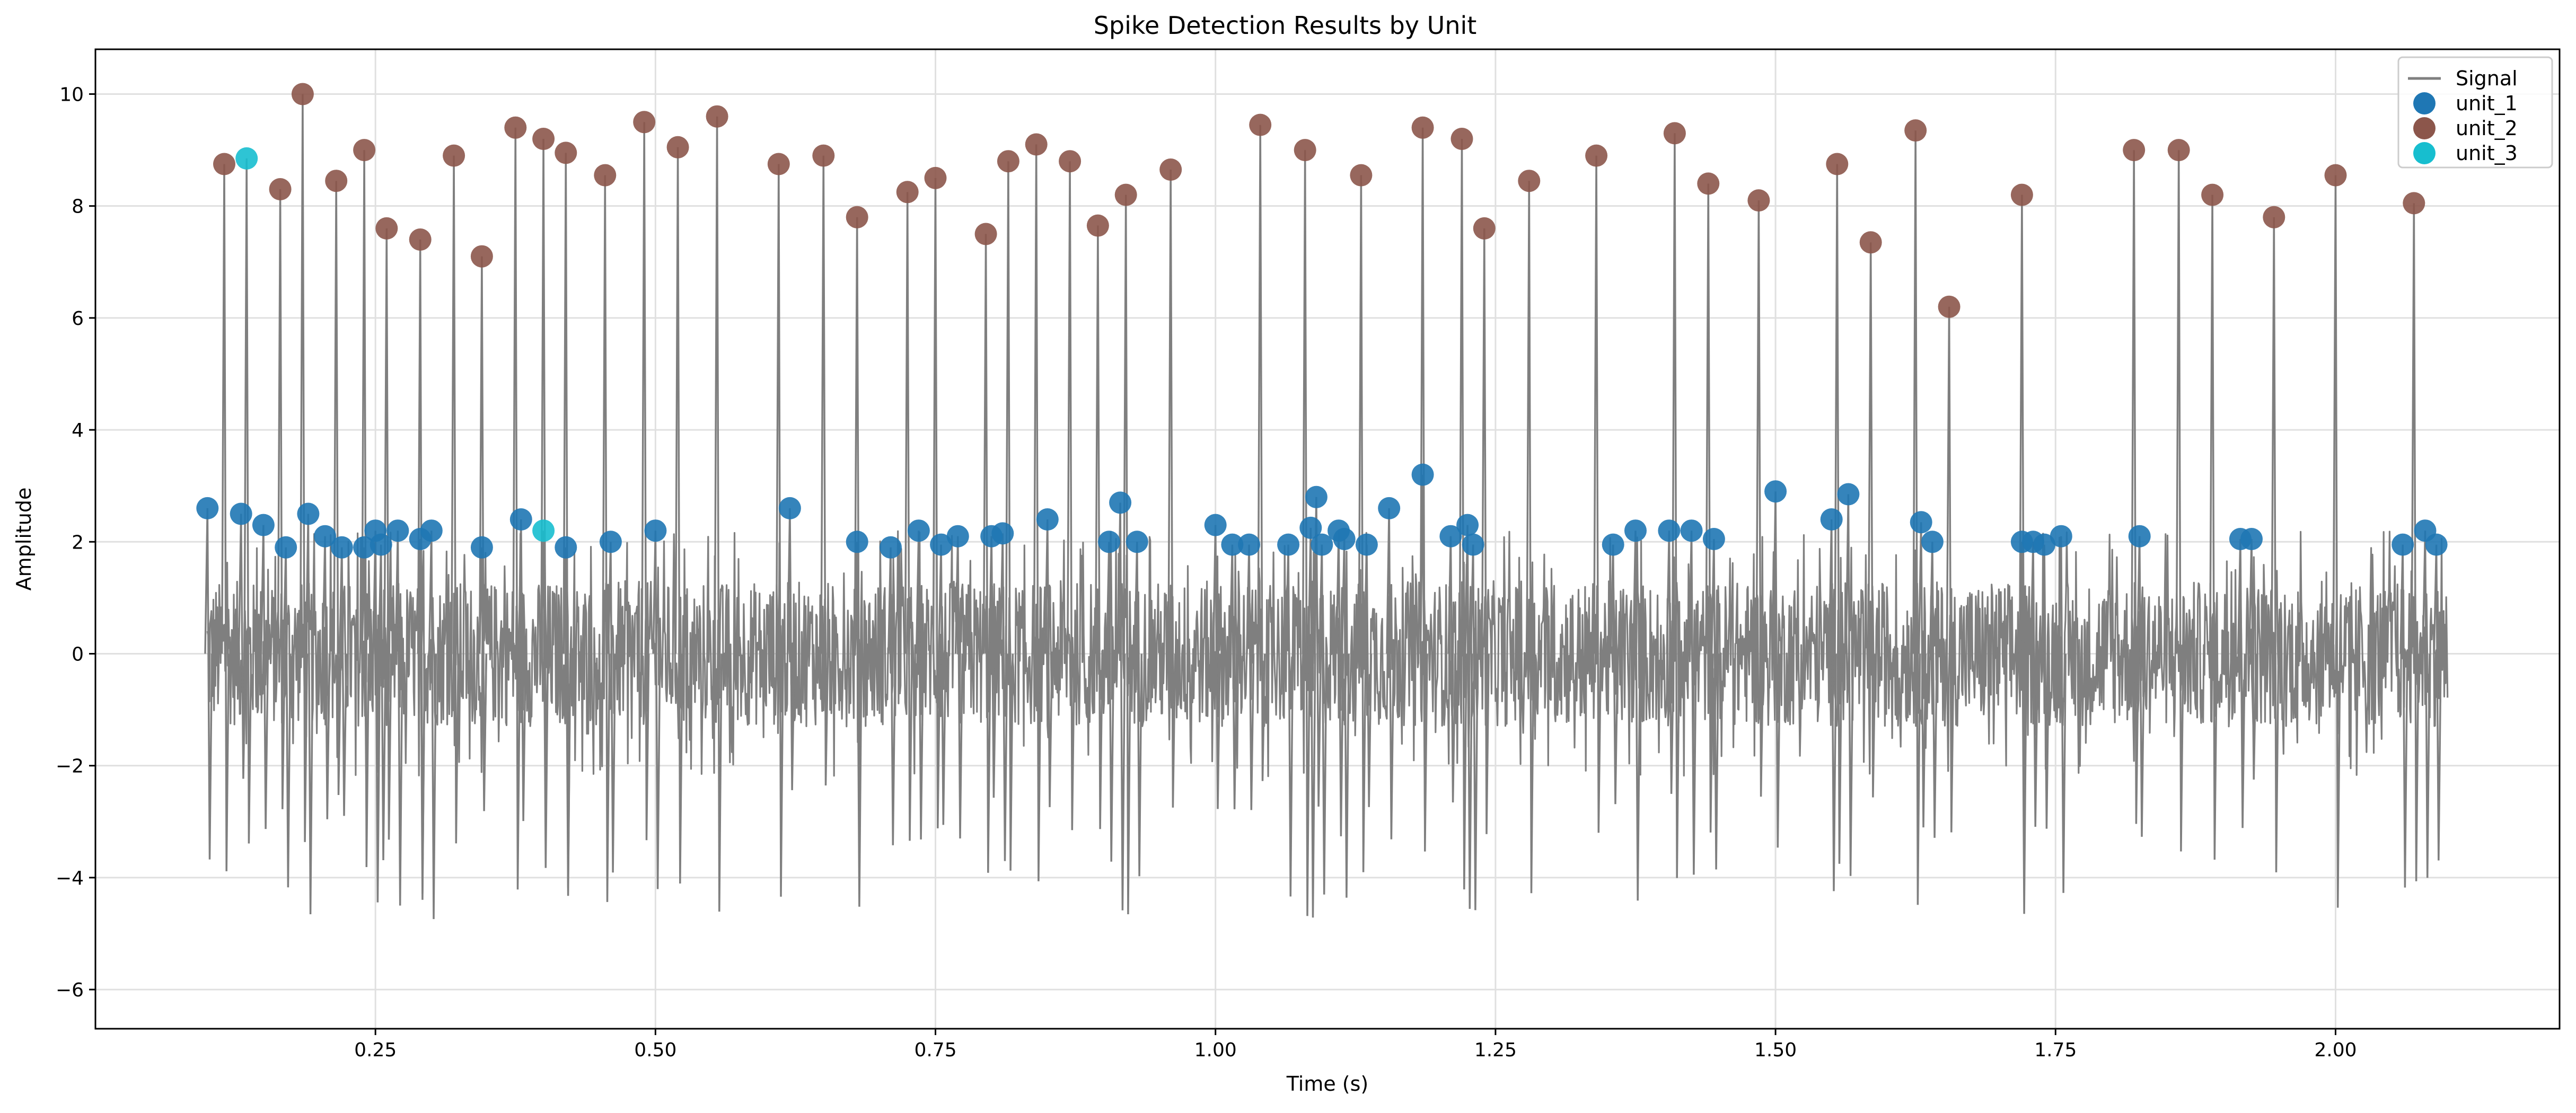  I want to click on y-tick-label: 10, so click(71, 94).